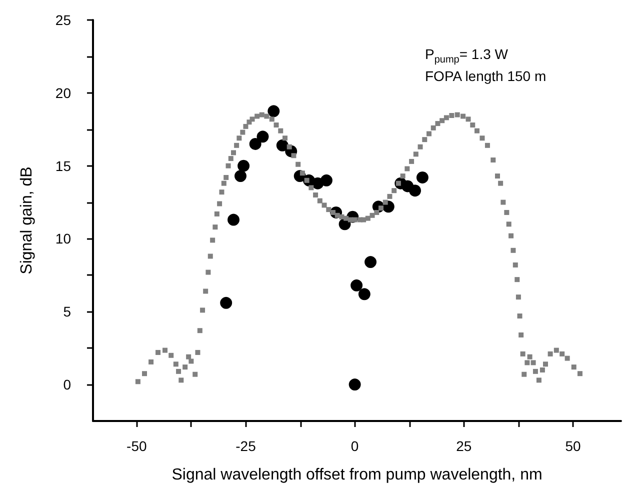 This screenshot has height=491, width=623. What do you see at coordinates (27, 220) in the screenshot?
I see `y-axis-title: Signal gain, dB` at bounding box center [27, 220].